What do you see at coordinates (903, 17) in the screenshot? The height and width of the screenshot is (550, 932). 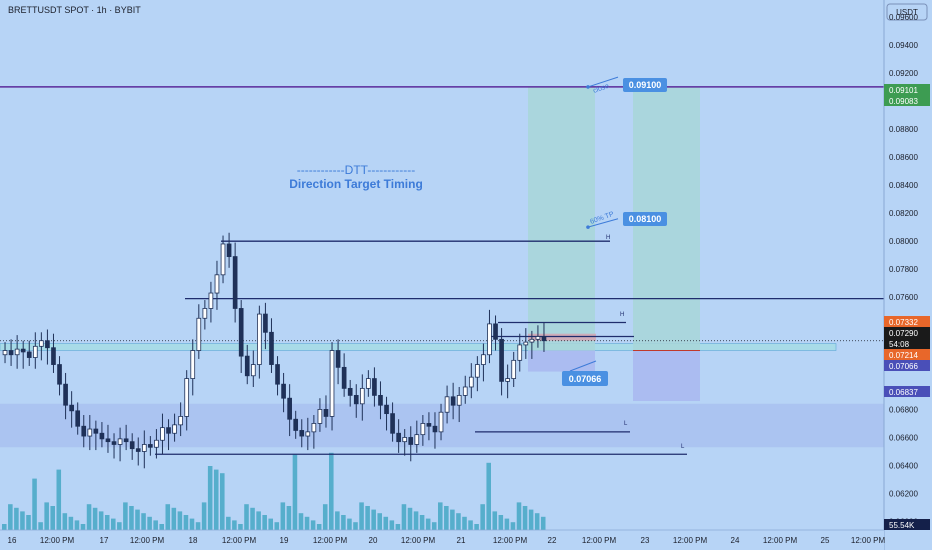 I see `price-tick-label: 0.09600` at bounding box center [903, 17].